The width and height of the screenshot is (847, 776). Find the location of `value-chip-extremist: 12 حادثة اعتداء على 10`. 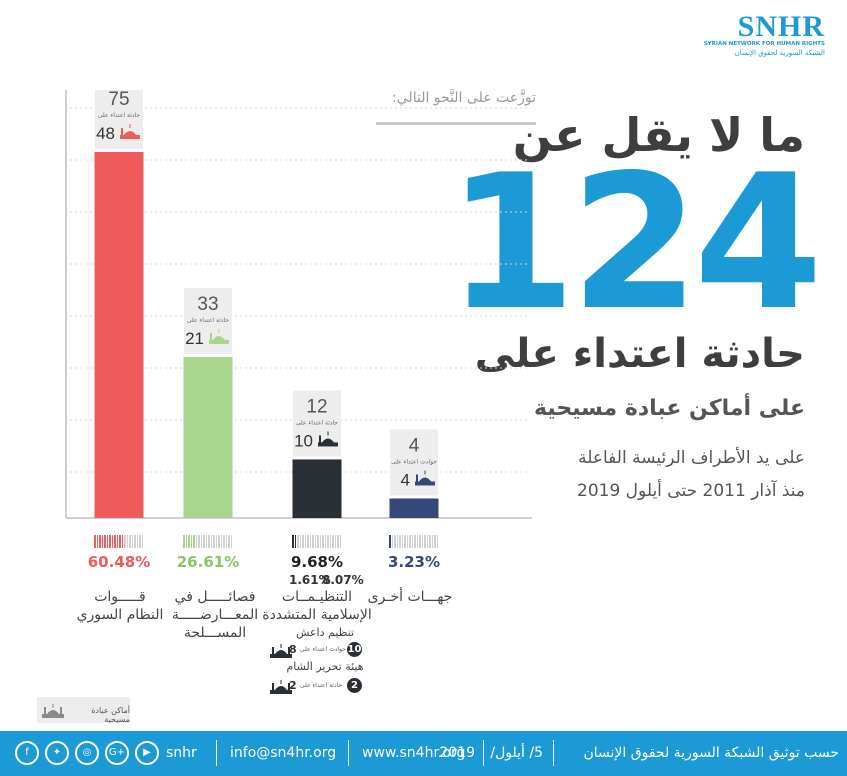

value-chip-extremist: 12 حادثة اعتداء على 10 is located at coordinates (317, 423).